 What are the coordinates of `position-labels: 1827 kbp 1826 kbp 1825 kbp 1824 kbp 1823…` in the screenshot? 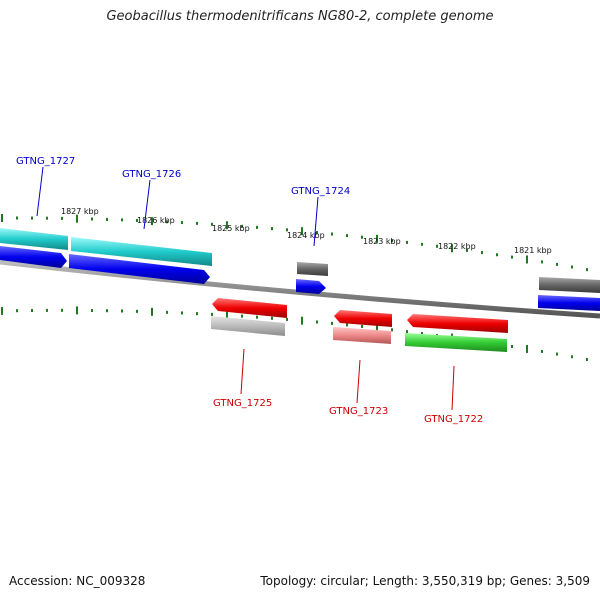 It's located at (306, 231).